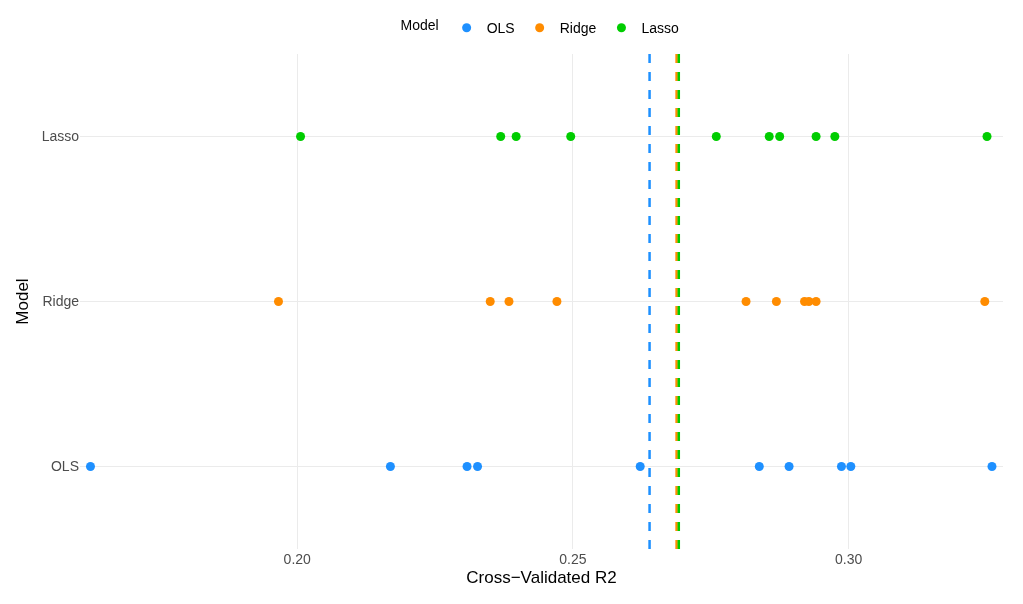  I want to click on legend-label: OLS, so click(500, 28).